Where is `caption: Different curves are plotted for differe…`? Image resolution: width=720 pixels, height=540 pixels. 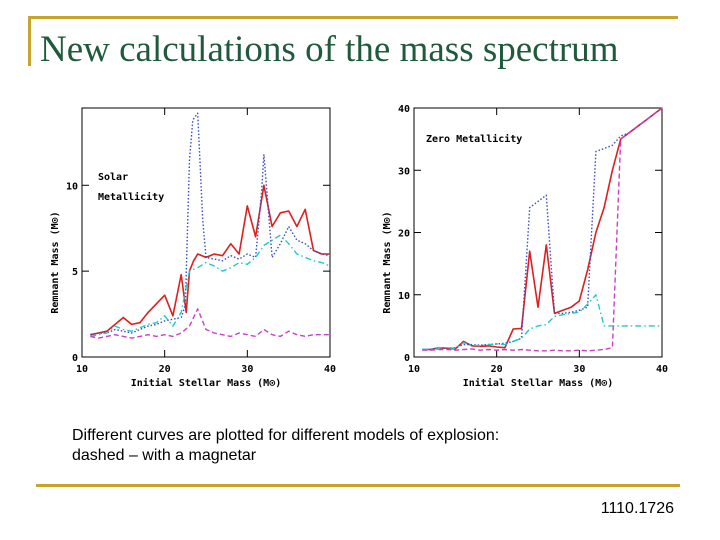 caption: Different curves are plotted for differe… is located at coordinates (285, 446).